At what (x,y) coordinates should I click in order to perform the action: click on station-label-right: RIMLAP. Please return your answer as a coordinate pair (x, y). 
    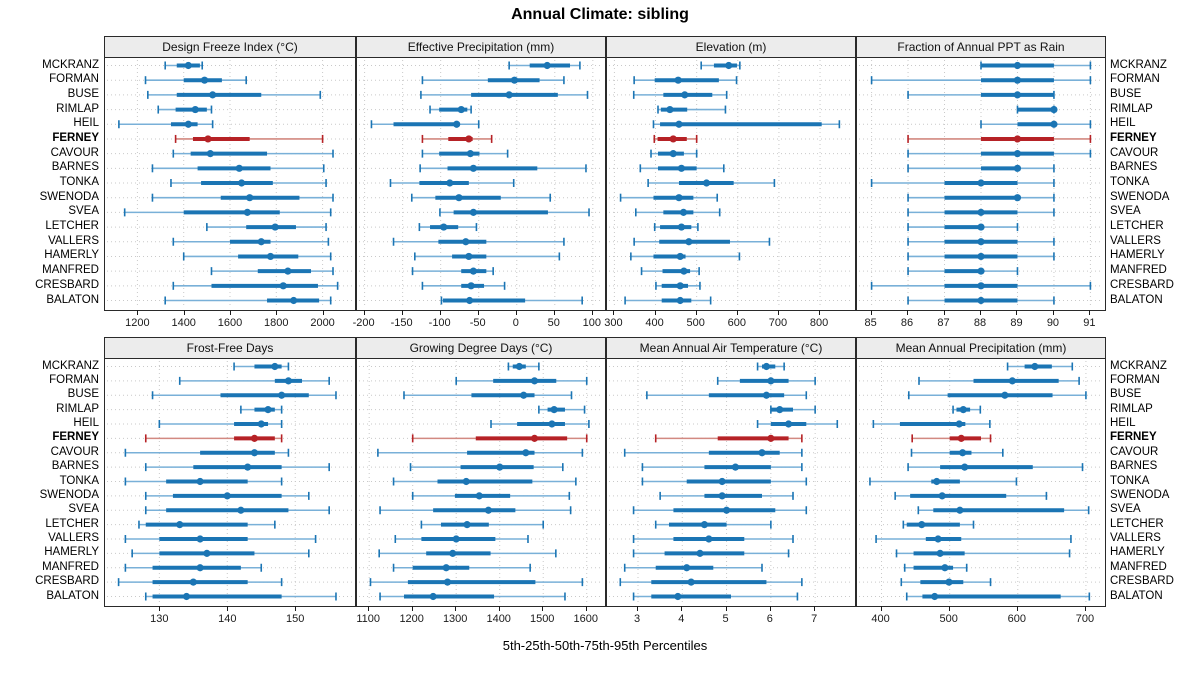
    Looking at the image, I should click on (1131, 108).